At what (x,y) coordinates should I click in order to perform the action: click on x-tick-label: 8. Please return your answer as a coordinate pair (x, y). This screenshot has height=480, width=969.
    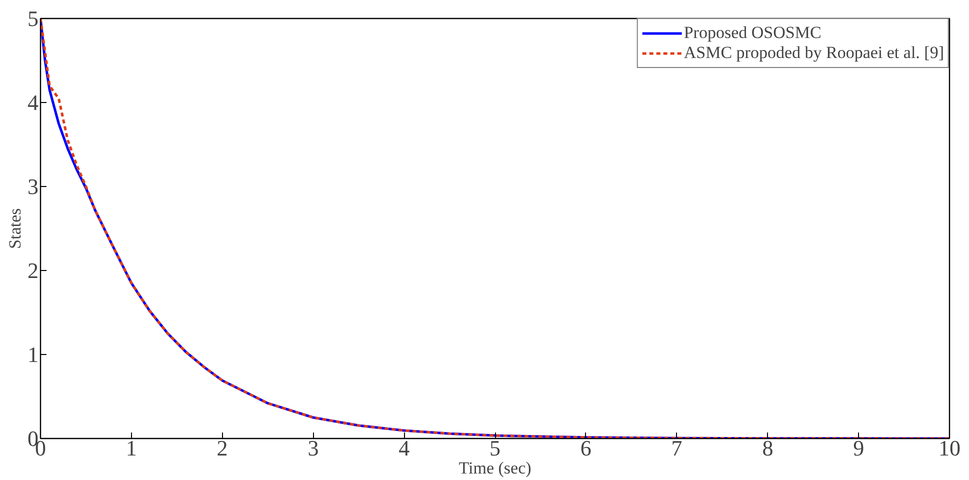
    Looking at the image, I should click on (768, 448).